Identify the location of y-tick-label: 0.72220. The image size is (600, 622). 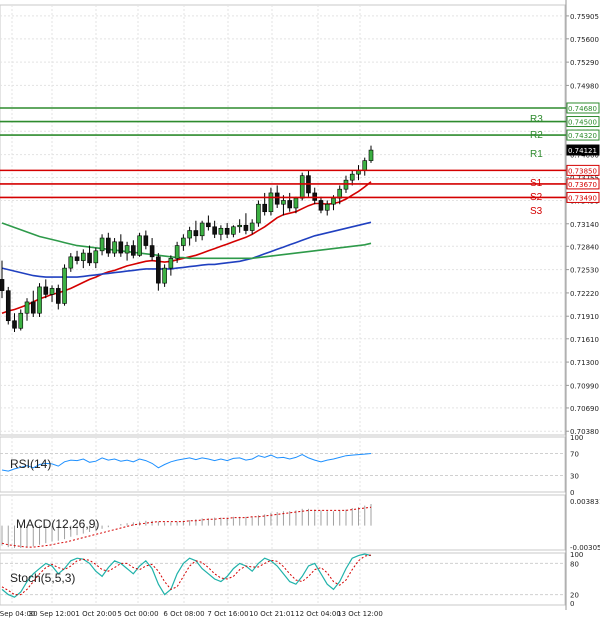
(584, 294).